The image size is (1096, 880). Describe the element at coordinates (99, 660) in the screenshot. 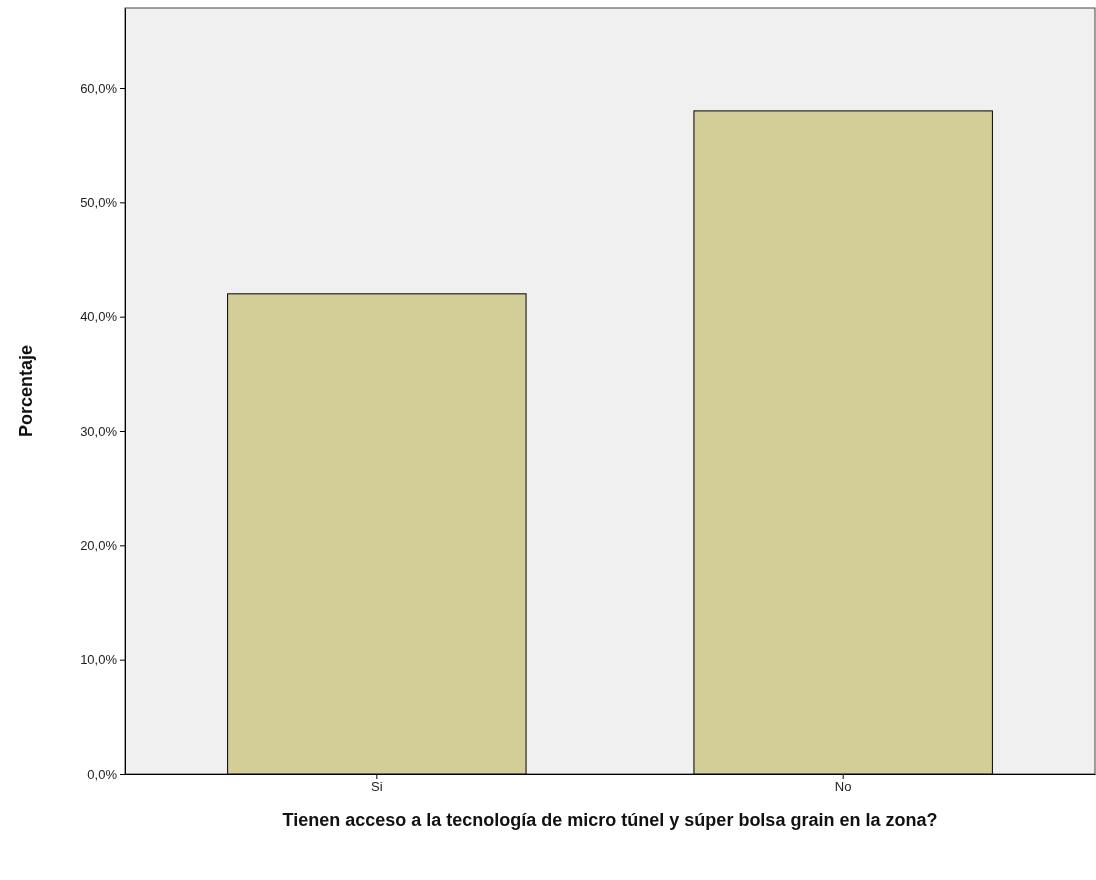

I see `y-tick-label: 10,0%` at that location.